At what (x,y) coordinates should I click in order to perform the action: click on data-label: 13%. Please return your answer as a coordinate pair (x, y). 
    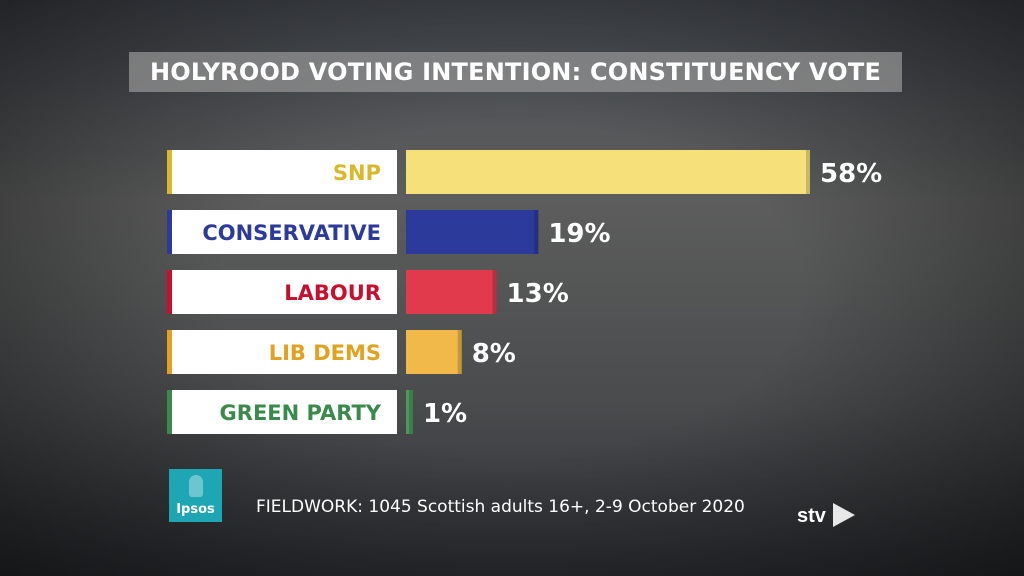
    Looking at the image, I should click on (538, 294).